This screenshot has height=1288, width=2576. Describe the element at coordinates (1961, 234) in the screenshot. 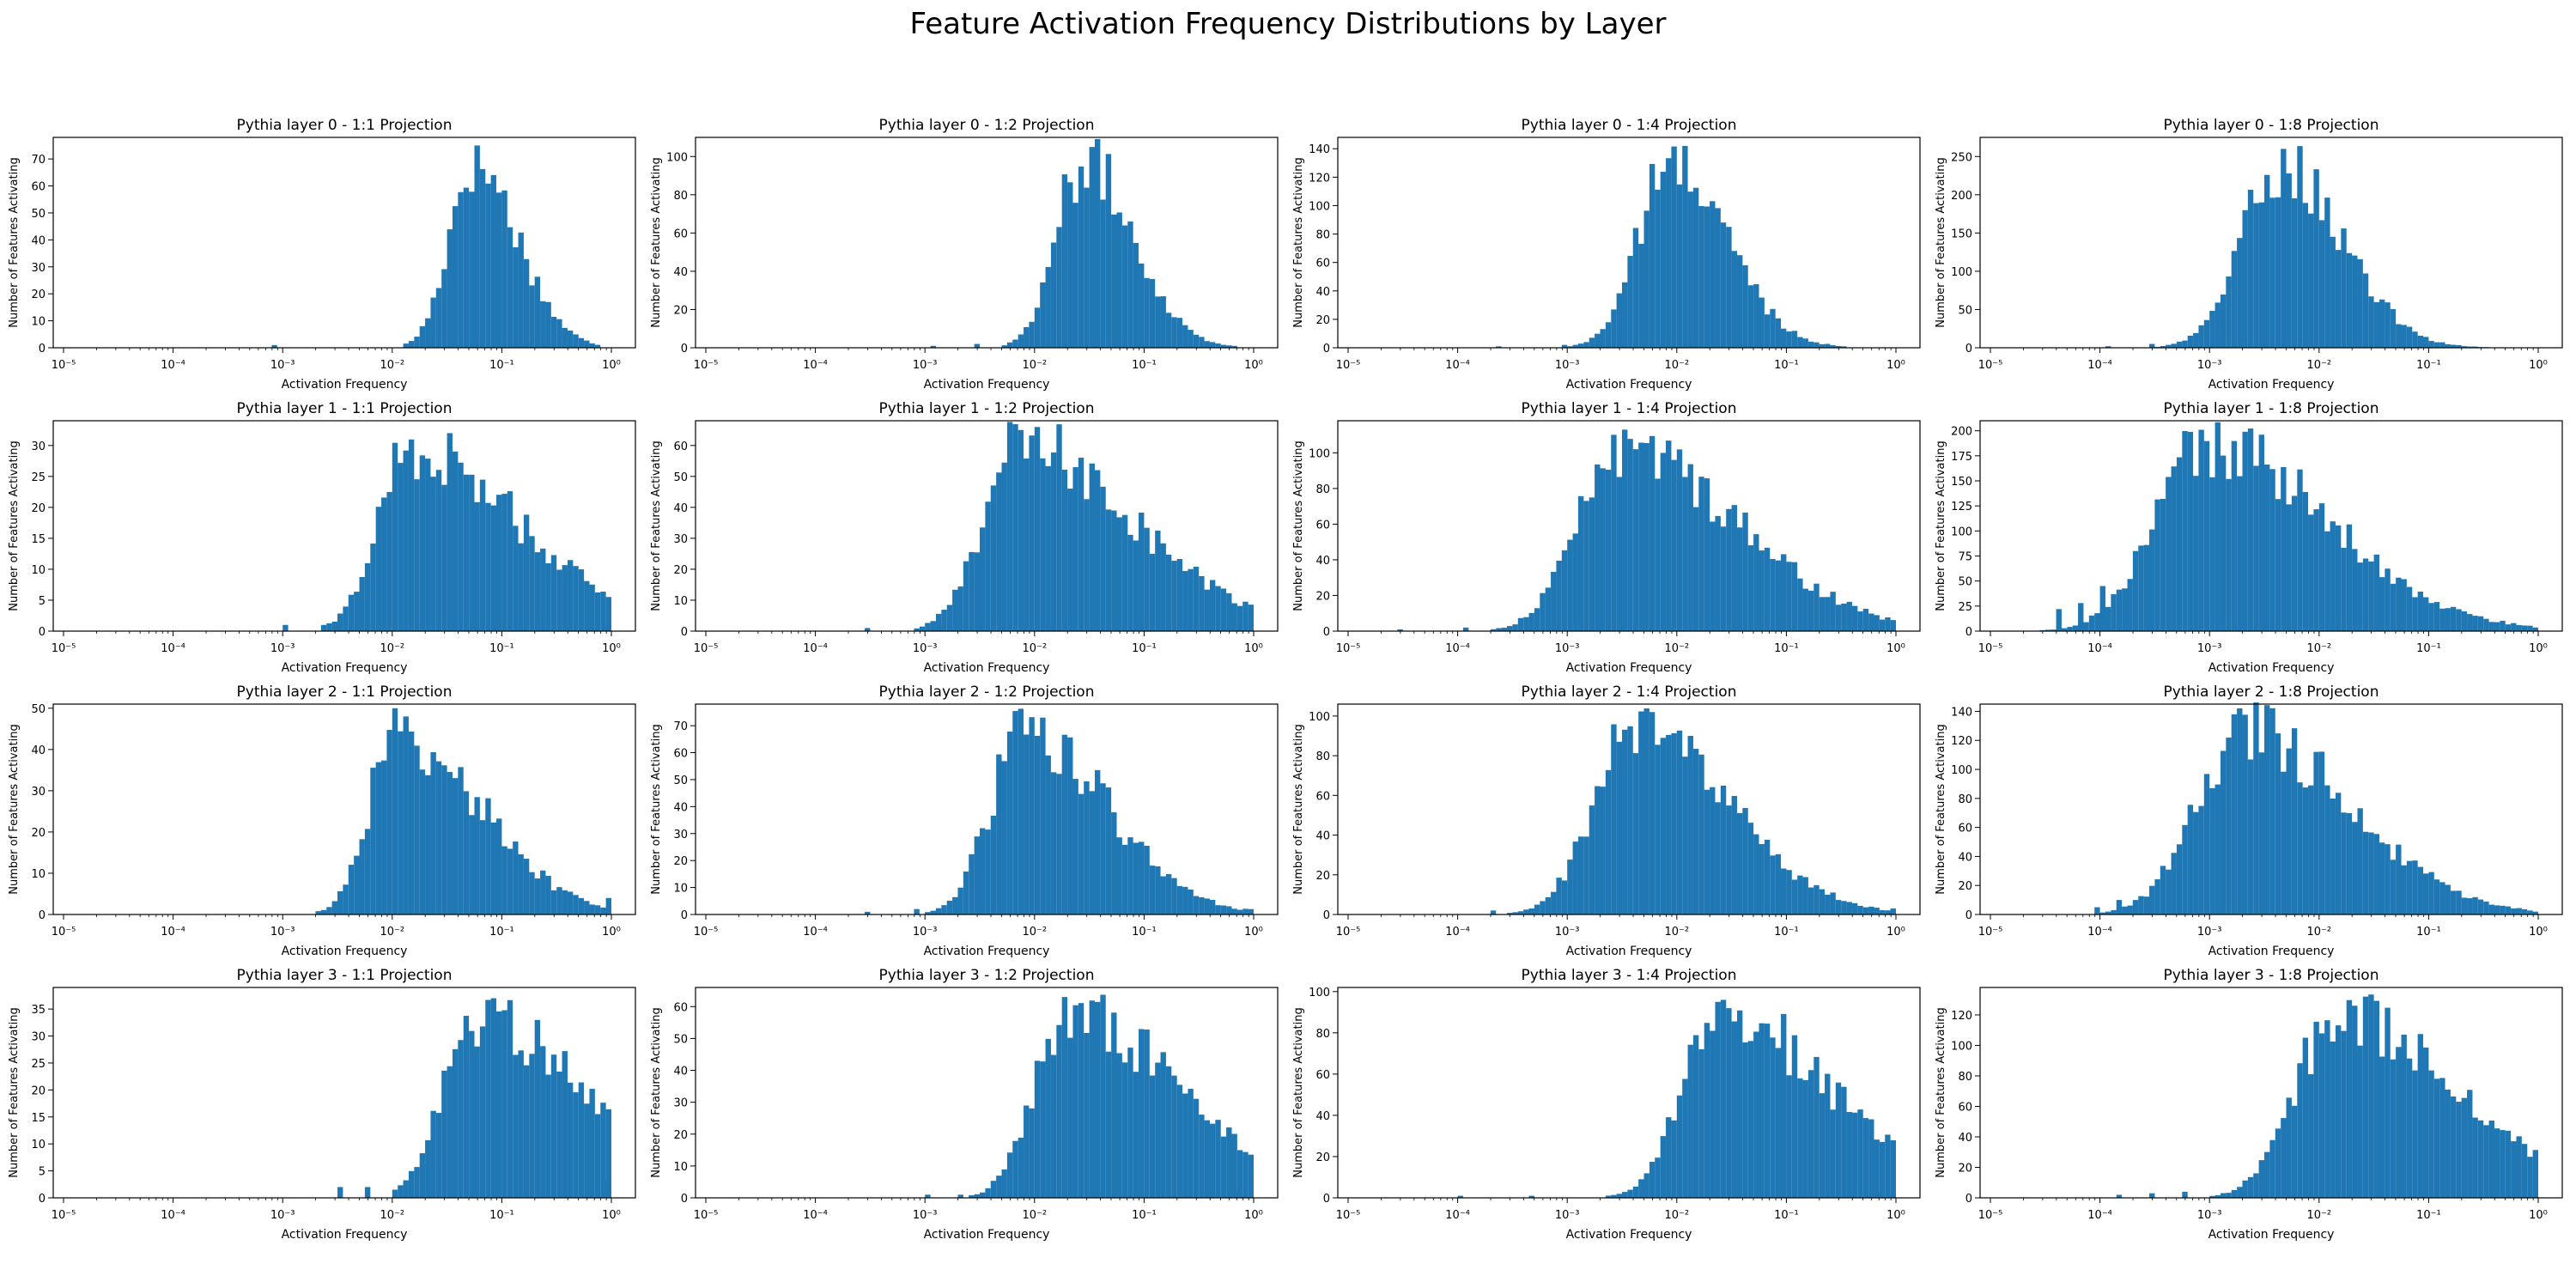

I see `y-tick-label: 150` at that location.